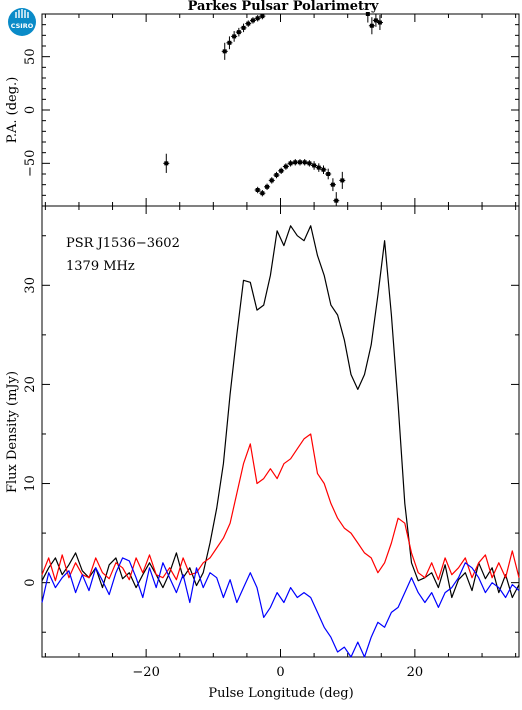 The width and height of the screenshot is (522, 710). Describe the element at coordinates (30, 384) in the screenshot. I see `flux-y-tick-label: 20` at that location.